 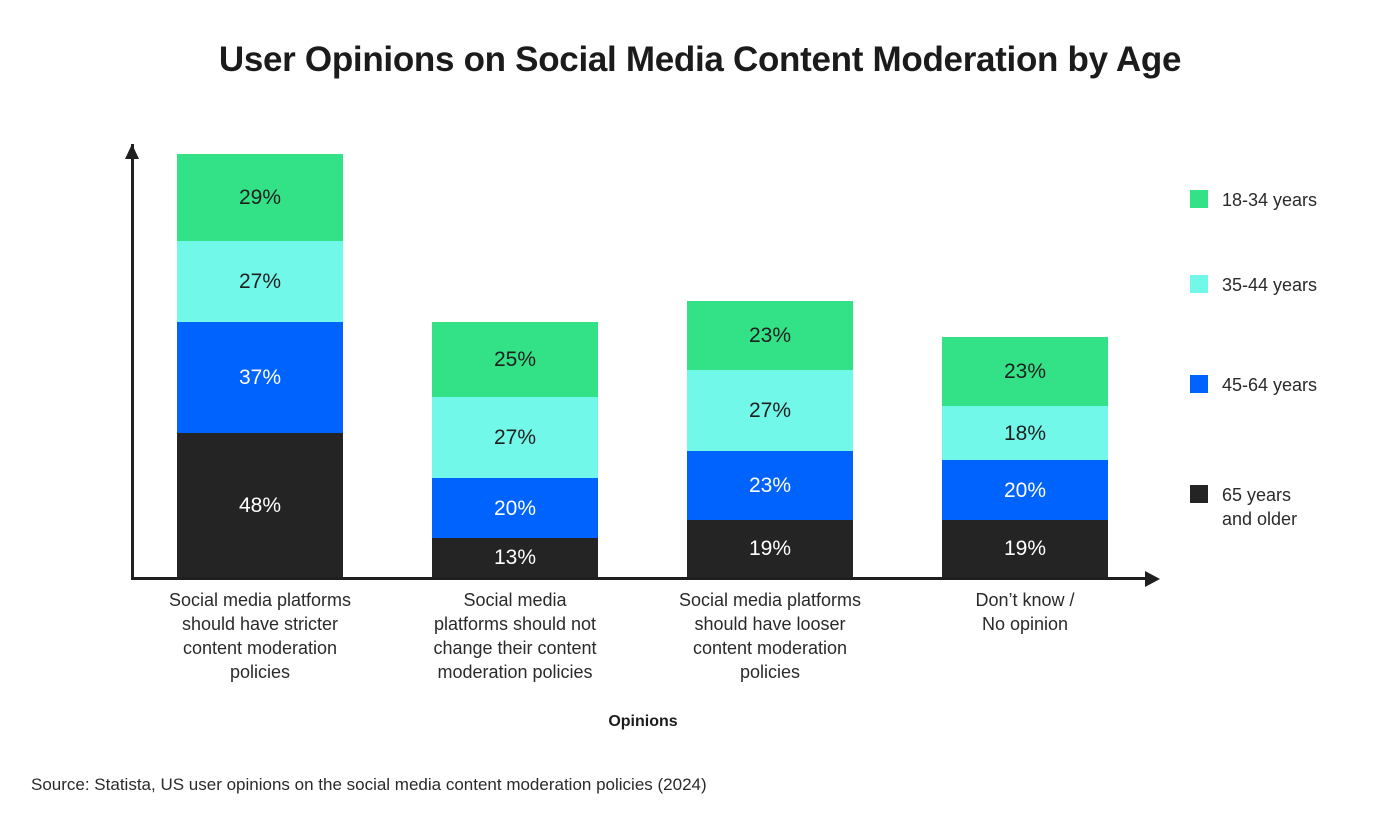 I want to click on y-axis-arrow-icon, so click(x=132, y=151).